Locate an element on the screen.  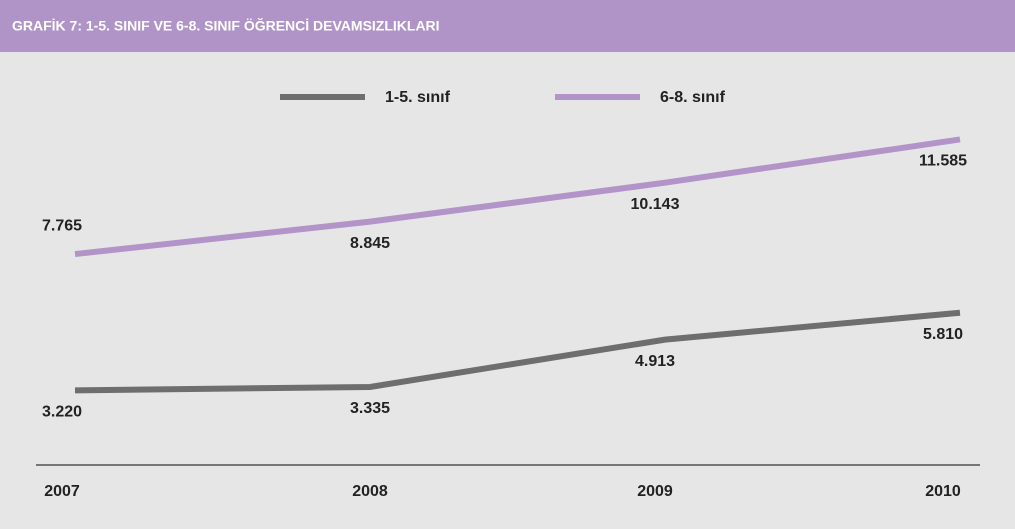
x-tick-label: 2010 is located at coordinates (943, 491).